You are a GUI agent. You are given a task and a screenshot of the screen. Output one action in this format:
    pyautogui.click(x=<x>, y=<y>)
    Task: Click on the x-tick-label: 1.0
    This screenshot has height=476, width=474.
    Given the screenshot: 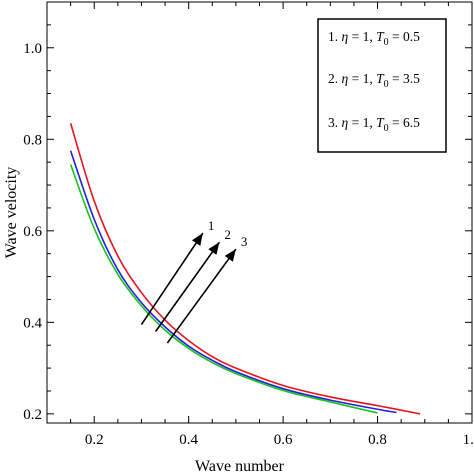 What is the action you would take?
    pyautogui.click(x=468, y=440)
    